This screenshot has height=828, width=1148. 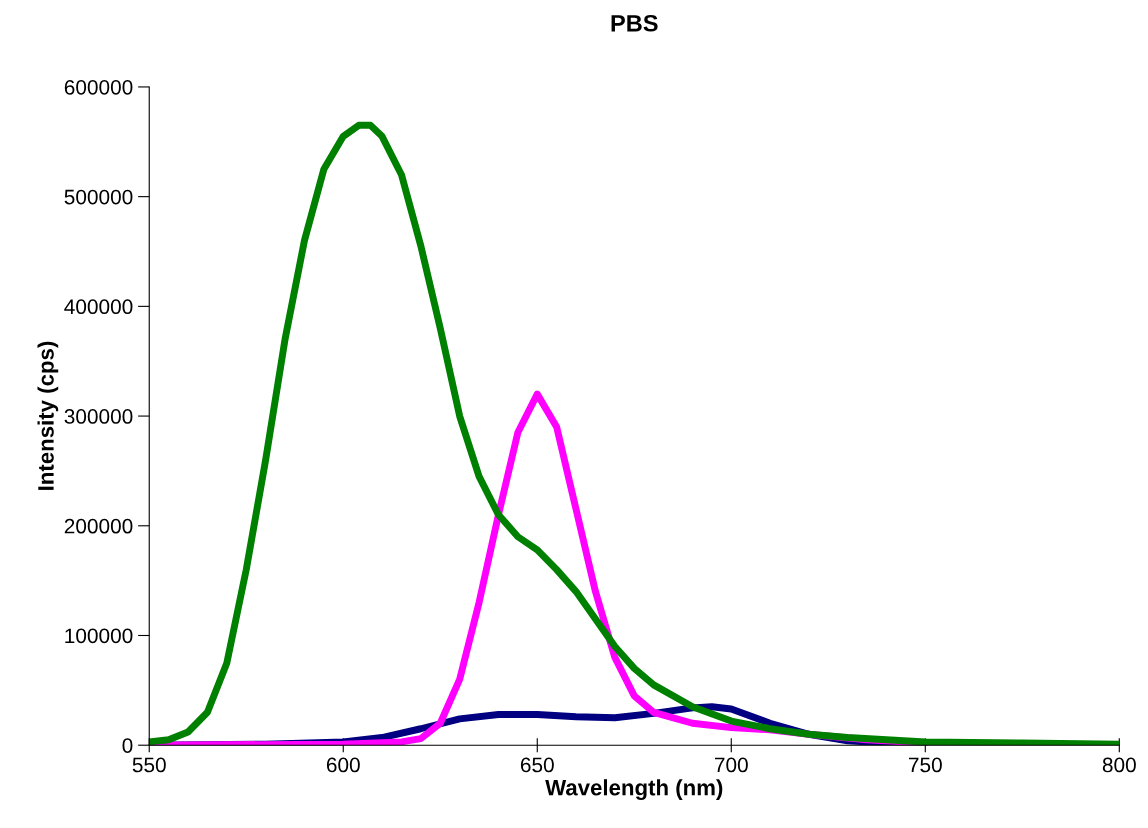 I want to click on y-tick-label: 200000, so click(x=98, y=526).